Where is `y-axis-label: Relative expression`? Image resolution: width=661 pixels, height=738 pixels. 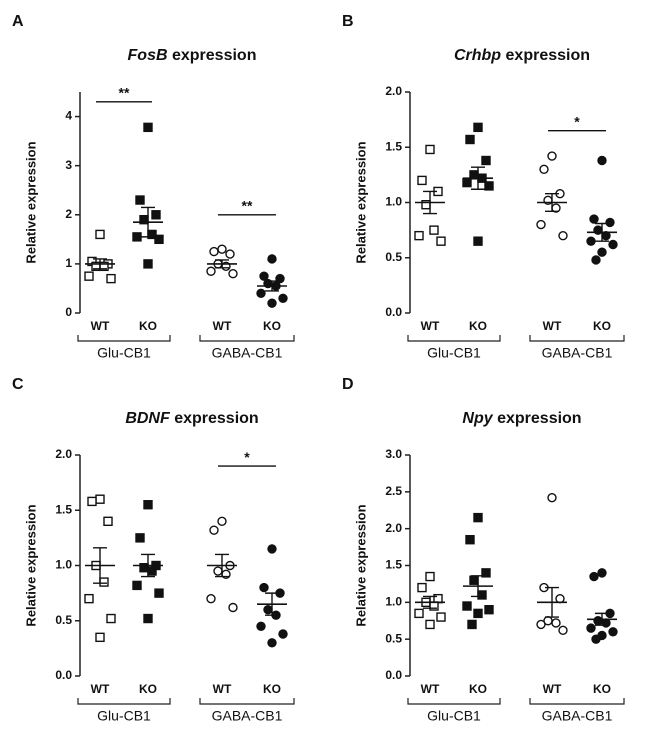
y-axis-label: Relative expression is located at coordinates (30, 565).